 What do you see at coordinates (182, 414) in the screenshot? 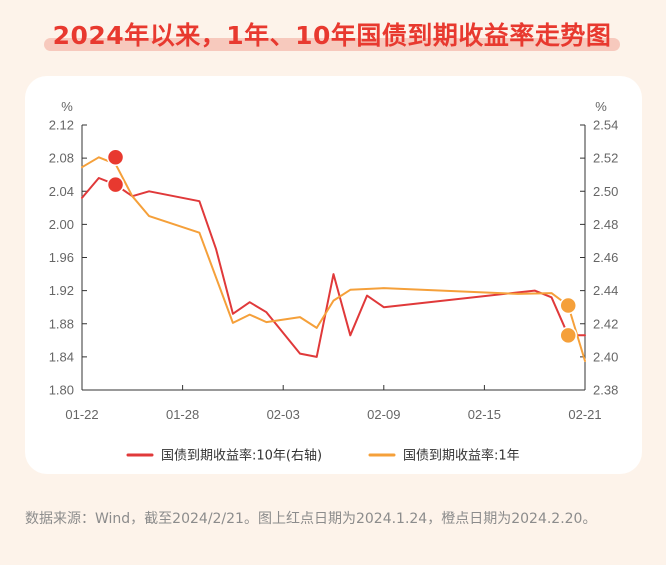
I see `x-tick-label: 01-28` at bounding box center [182, 414].